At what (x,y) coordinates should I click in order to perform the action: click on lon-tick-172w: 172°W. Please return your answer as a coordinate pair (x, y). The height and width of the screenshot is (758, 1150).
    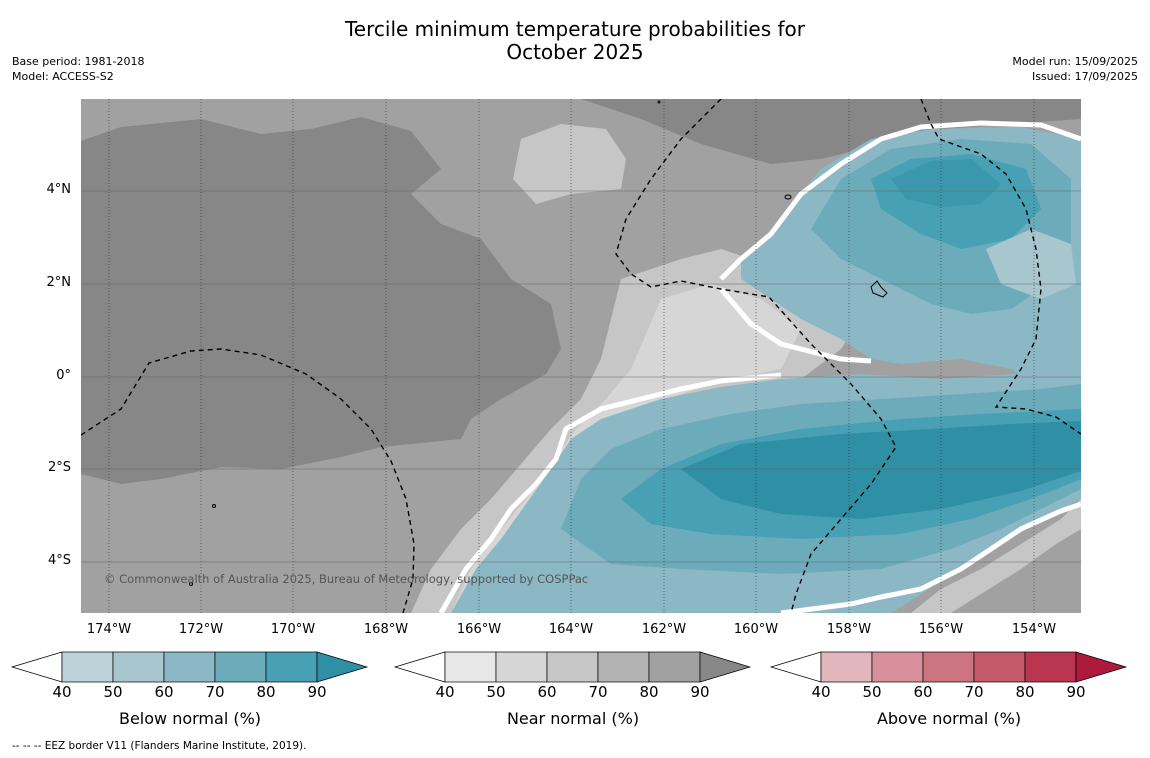
    Looking at the image, I should click on (201, 629).